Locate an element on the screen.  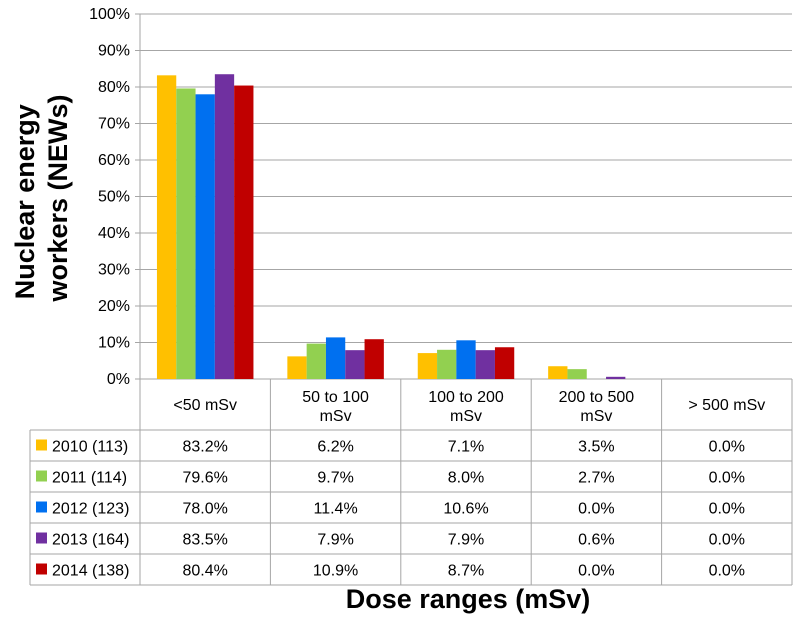
y-tick-label: 20% is located at coordinates (114, 306).